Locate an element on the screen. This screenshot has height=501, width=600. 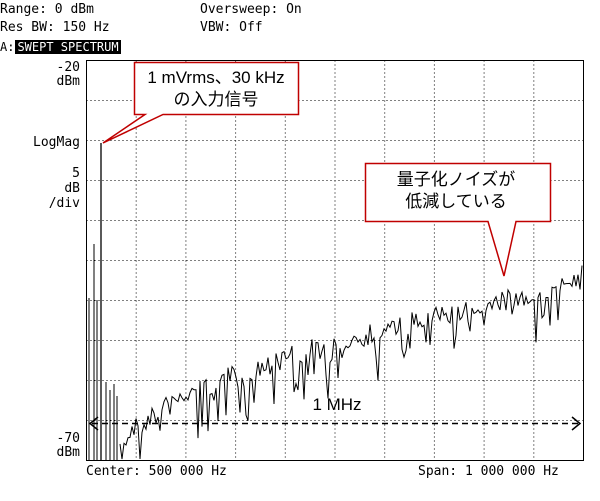
noise-callout: 量子化ノイズが 低減している is located at coordinates (458, 219).